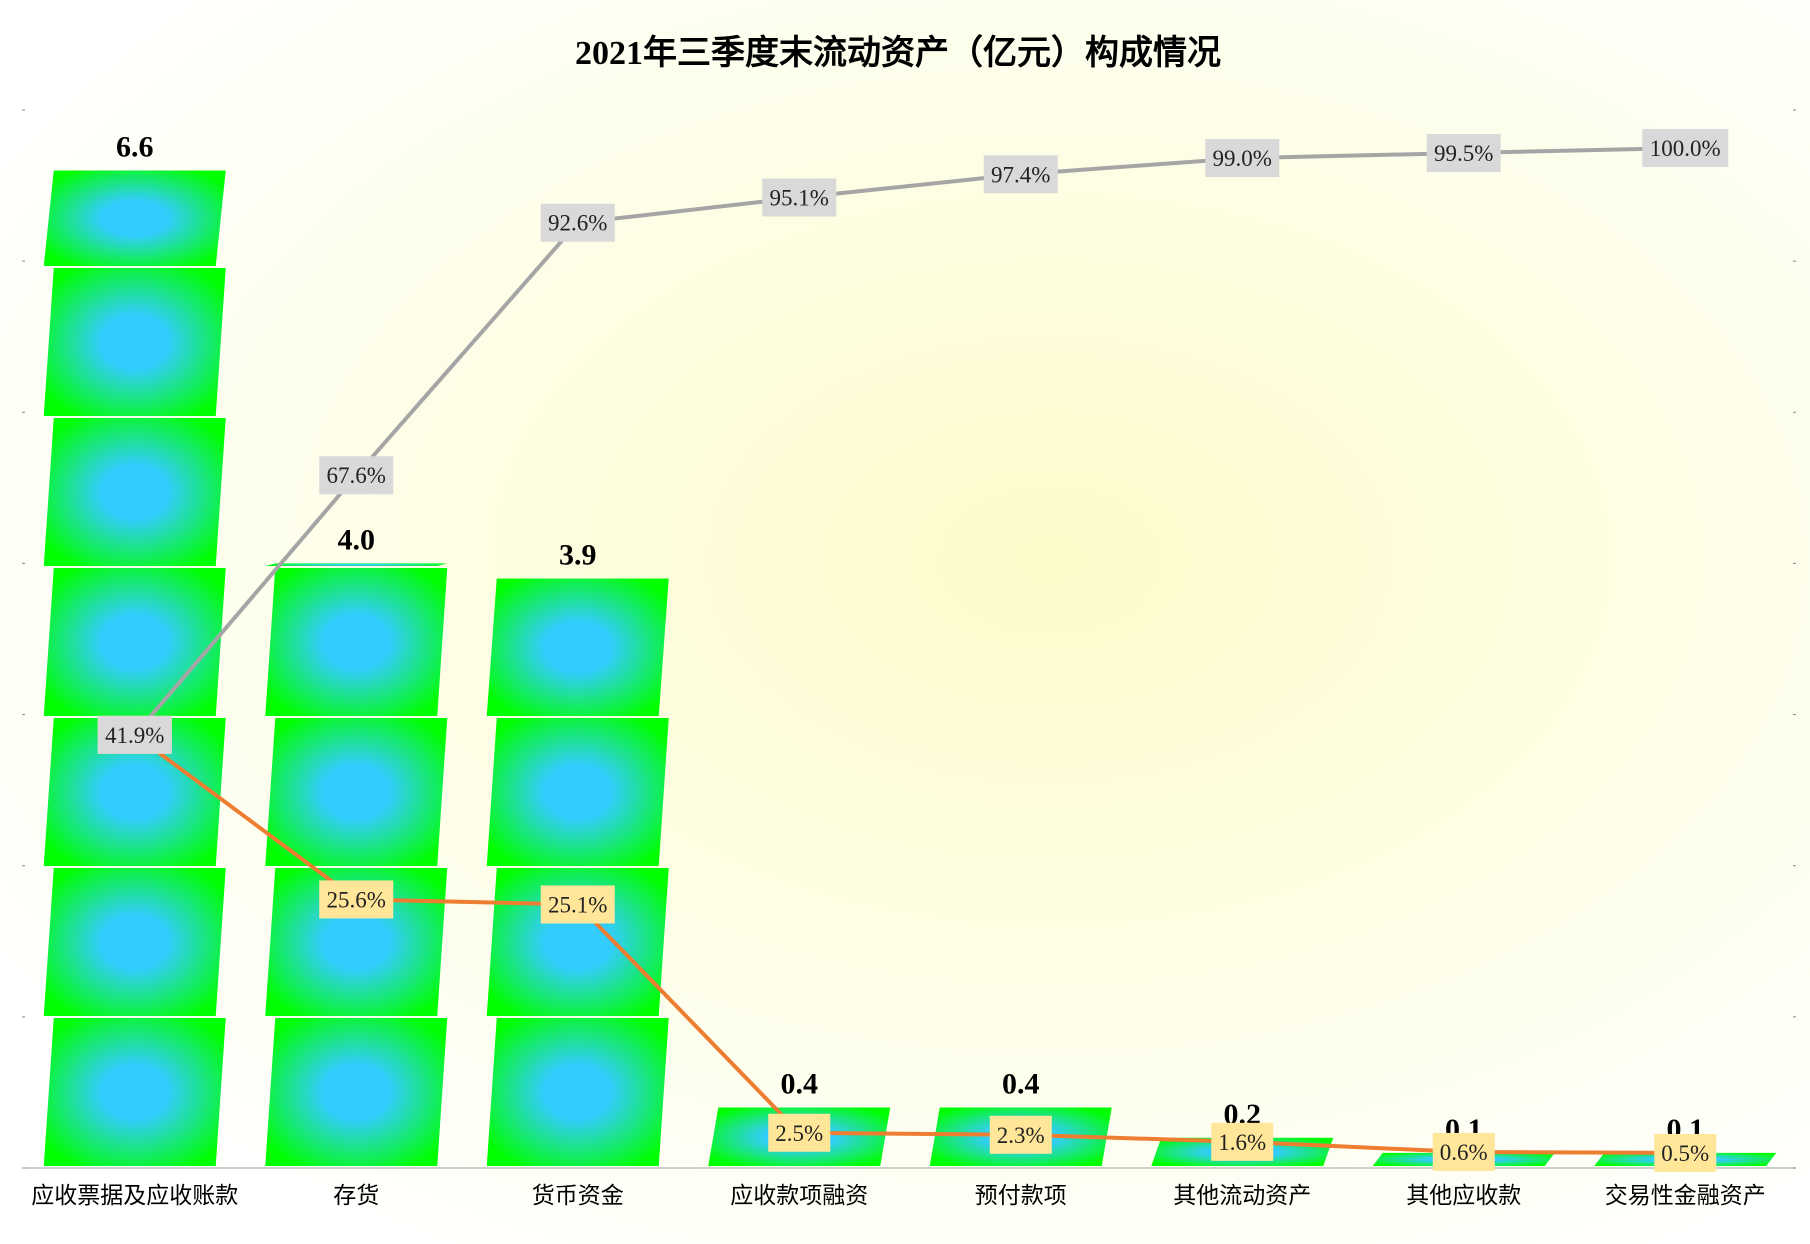  I want to click on bar-value-label: 4.0, so click(357, 539).